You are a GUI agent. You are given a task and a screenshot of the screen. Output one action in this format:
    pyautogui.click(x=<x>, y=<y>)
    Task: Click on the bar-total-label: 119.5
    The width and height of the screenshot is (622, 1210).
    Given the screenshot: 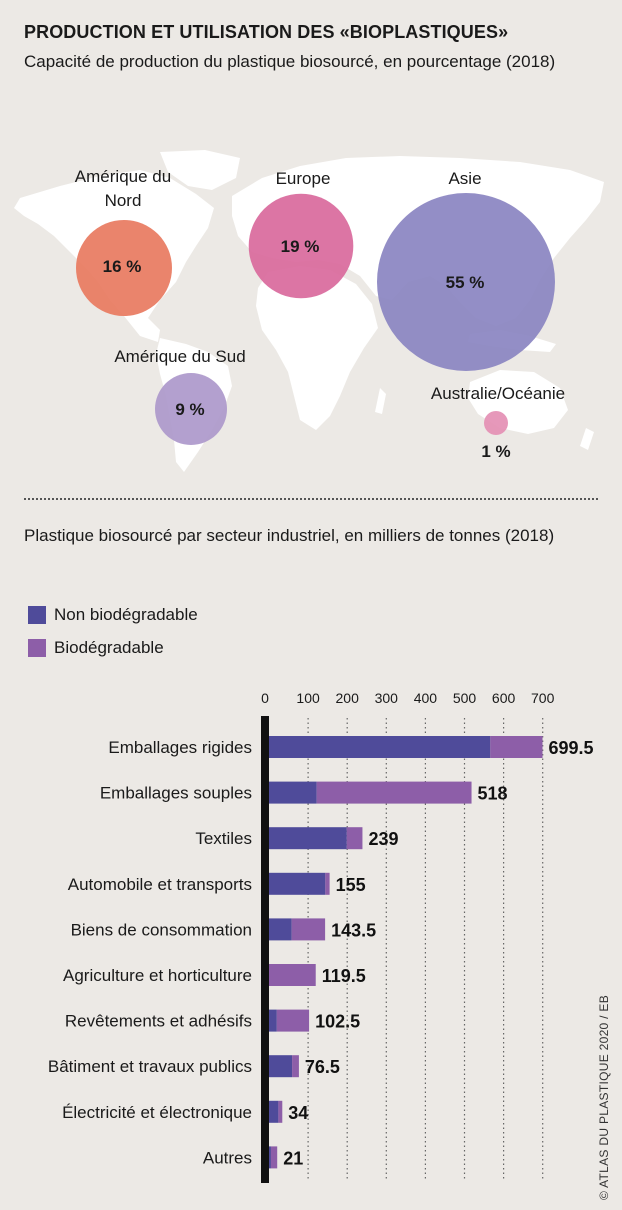 What is the action you would take?
    pyautogui.click(x=344, y=976)
    